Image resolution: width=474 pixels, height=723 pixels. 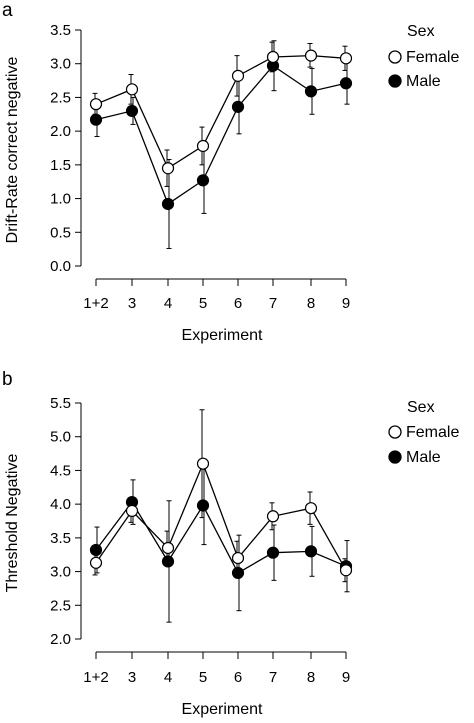 What do you see at coordinates (60, 470) in the screenshot?
I see `y-tick-label: 4.5` at bounding box center [60, 470].